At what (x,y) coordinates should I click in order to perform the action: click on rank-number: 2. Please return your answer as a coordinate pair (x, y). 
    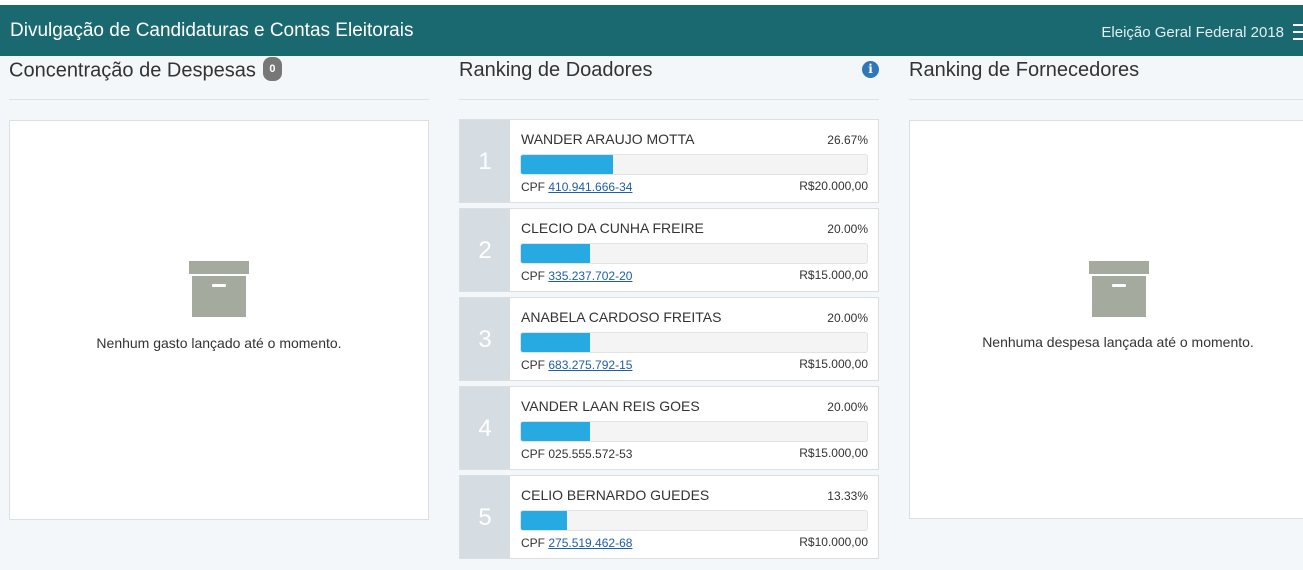
    Looking at the image, I should click on (485, 250).